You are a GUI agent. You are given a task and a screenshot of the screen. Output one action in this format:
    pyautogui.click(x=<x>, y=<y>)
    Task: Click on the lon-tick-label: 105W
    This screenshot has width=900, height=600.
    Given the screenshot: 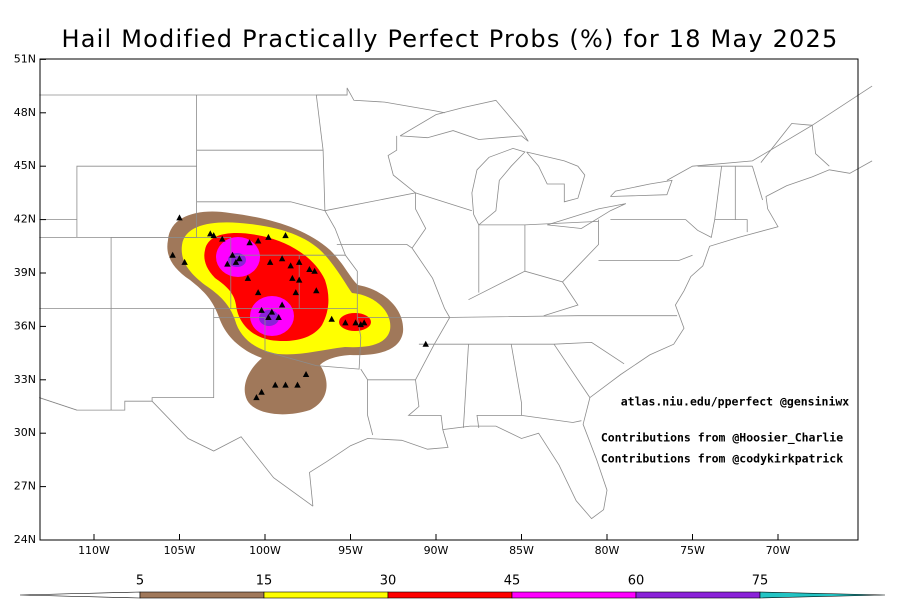 What is the action you would take?
    pyautogui.click(x=180, y=550)
    